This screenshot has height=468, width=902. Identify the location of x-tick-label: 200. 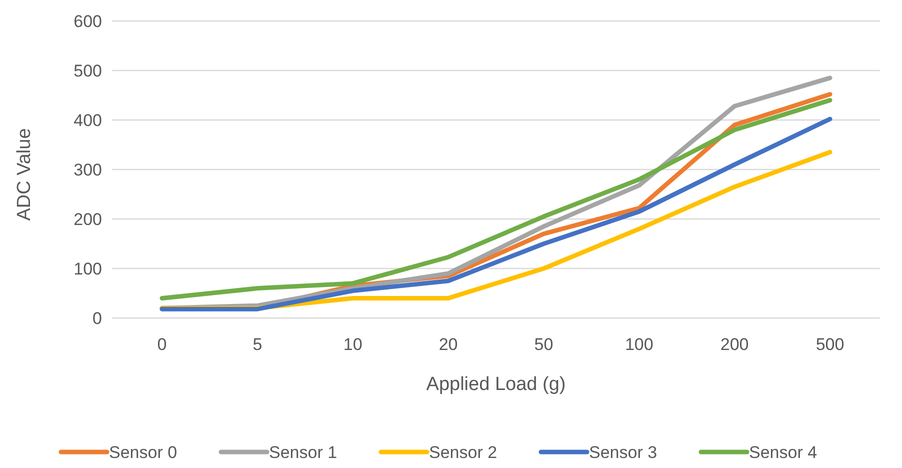
(734, 344).